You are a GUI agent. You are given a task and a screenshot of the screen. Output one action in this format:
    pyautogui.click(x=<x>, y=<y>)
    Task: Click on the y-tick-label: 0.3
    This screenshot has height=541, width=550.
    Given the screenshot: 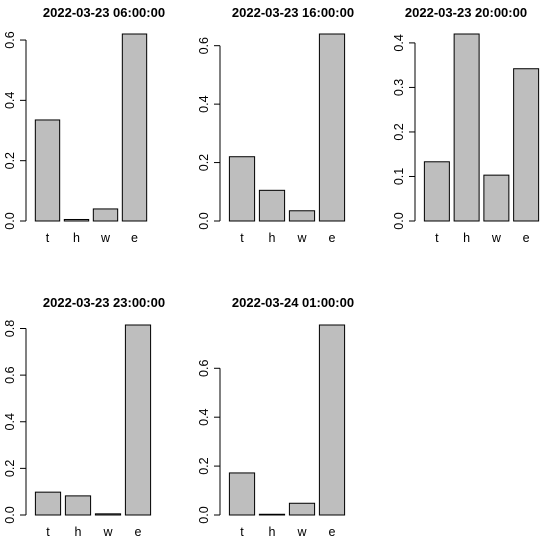 What is the action you would take?
    pyautogui.click(x=399, y=87)
    